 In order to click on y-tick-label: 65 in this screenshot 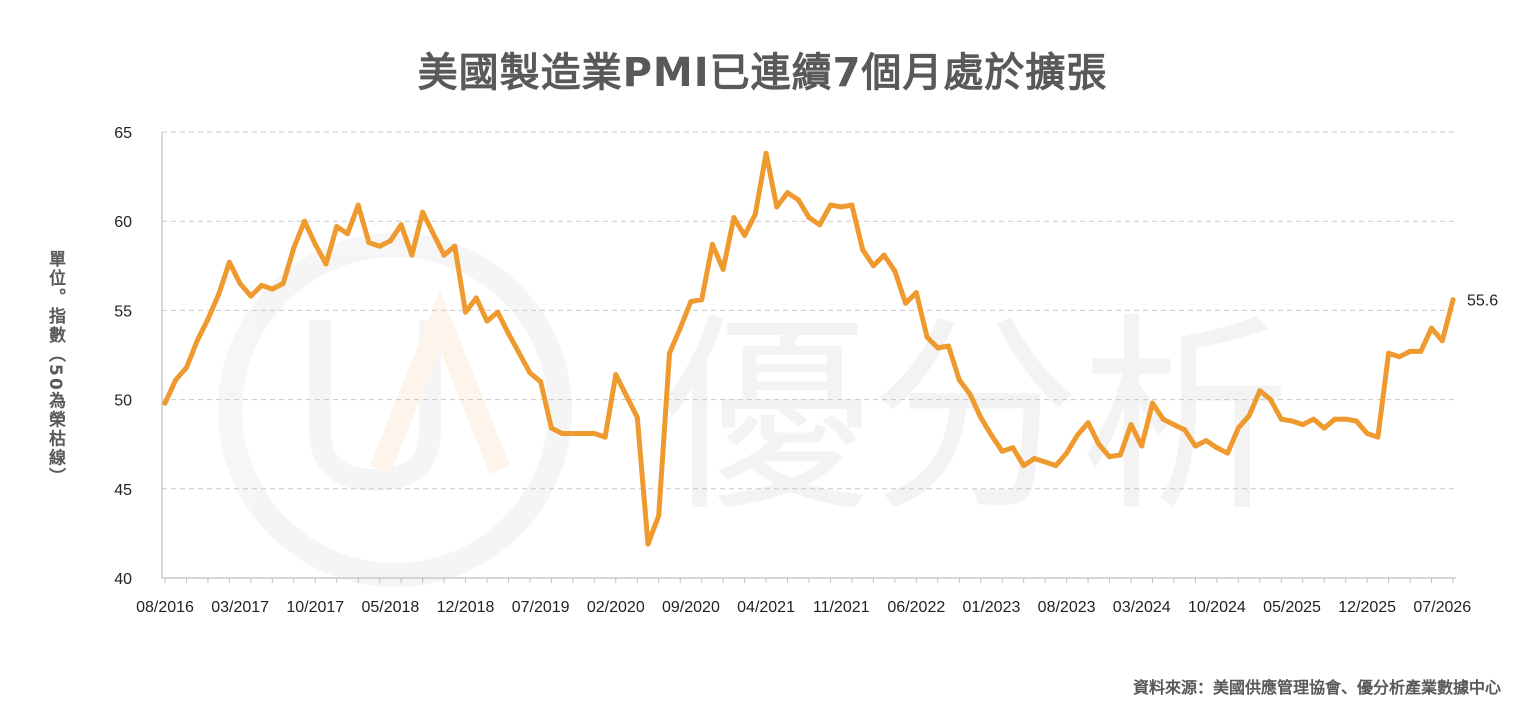, I will do `click(123, 133)`.